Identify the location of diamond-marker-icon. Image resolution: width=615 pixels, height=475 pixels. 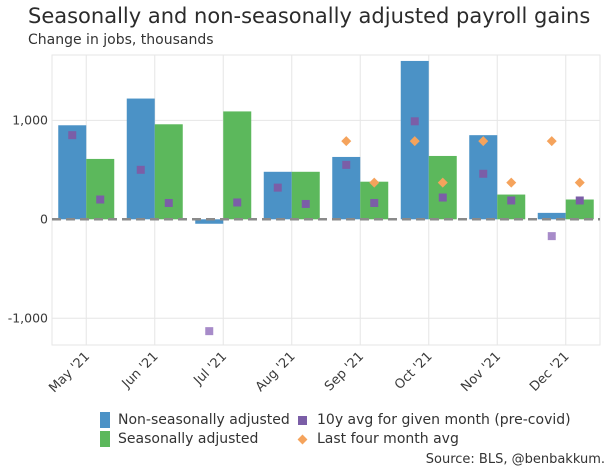
(302, 439).